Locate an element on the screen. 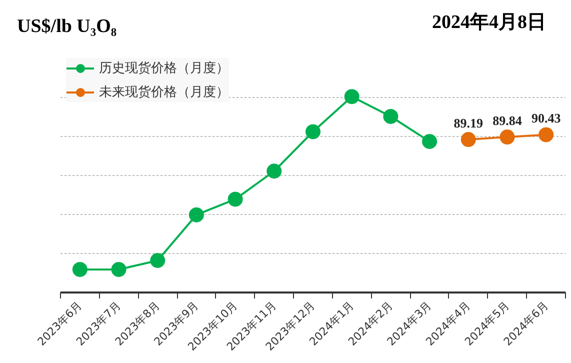 This screenshot has height=363, width=571. data-label: 90.43 is located at coordinates (546, 118).